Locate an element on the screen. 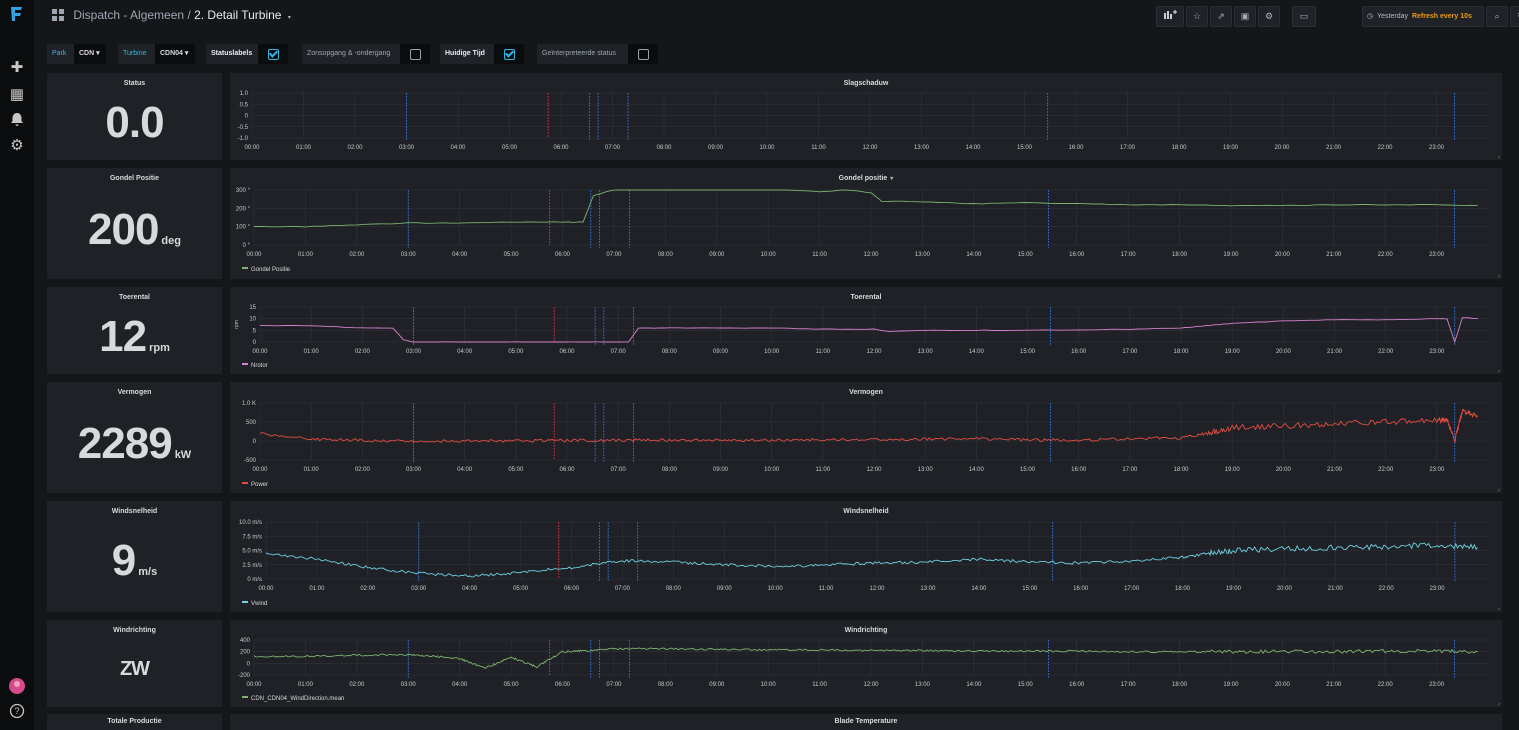 The image size is (1519, 730). x-tick-label: 23:00 is located at coordinates (1437, 352).